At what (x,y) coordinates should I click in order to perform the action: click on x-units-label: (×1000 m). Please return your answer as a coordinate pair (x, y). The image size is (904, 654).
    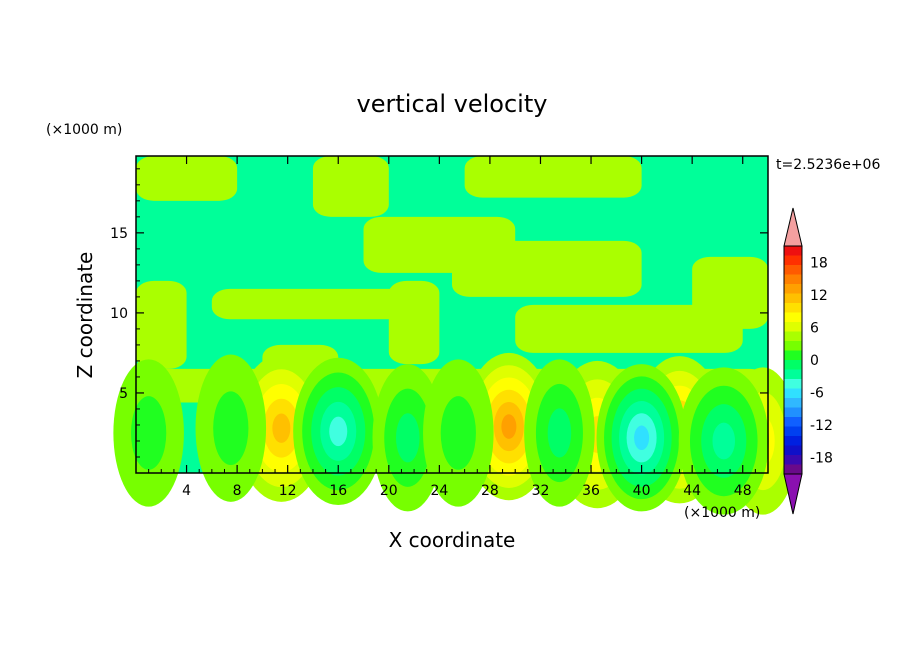
    Looking at the image, I should click on (722, 513).